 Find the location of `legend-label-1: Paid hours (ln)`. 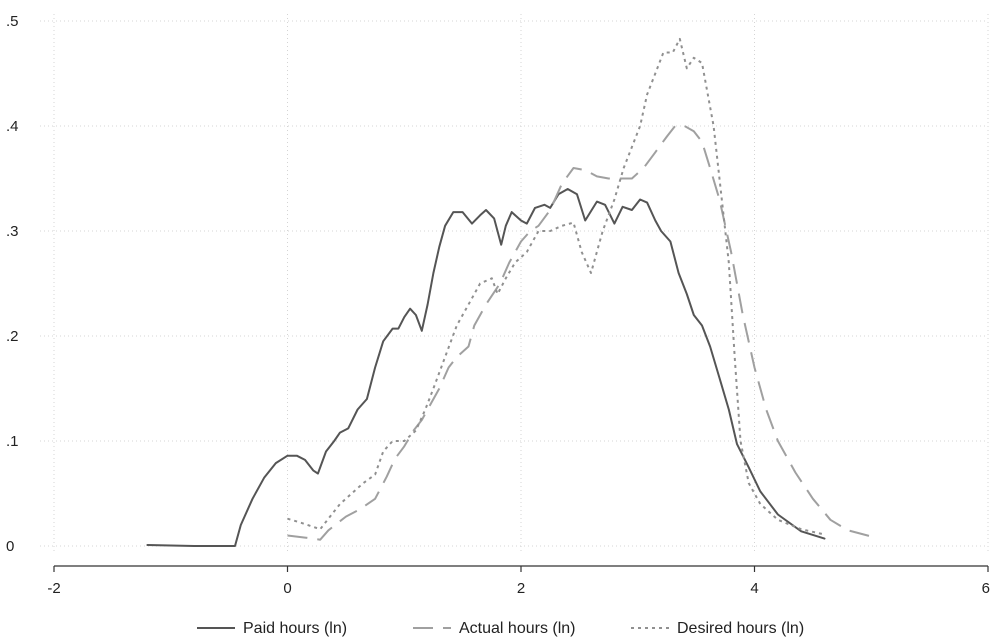

legend-label-1: Paid hours (ln) is located at coordinates (295, 628).